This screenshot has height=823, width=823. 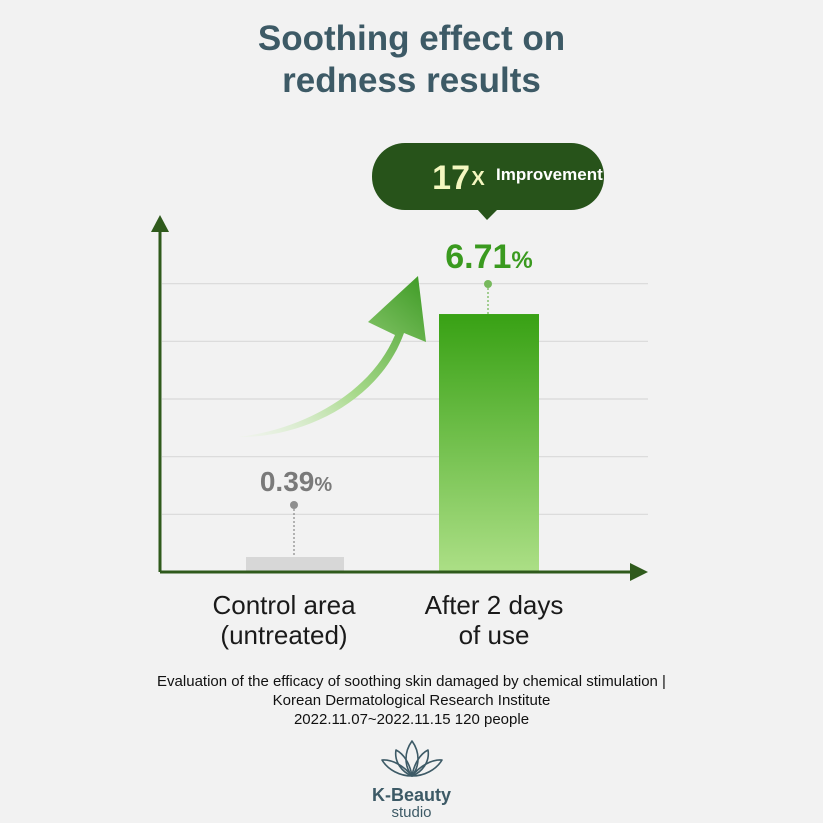 I want to click on callout-number: 17, so click(x=451, y=178).